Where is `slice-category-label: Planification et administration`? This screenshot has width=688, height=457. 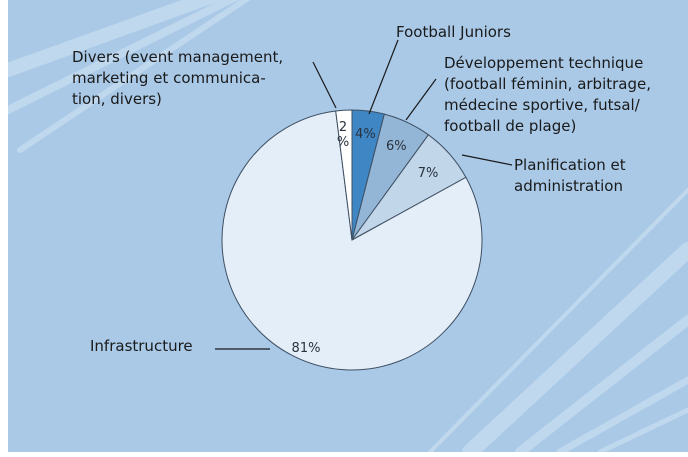 slice-category-label: Planification et administration is located at coordinates (570, 175).